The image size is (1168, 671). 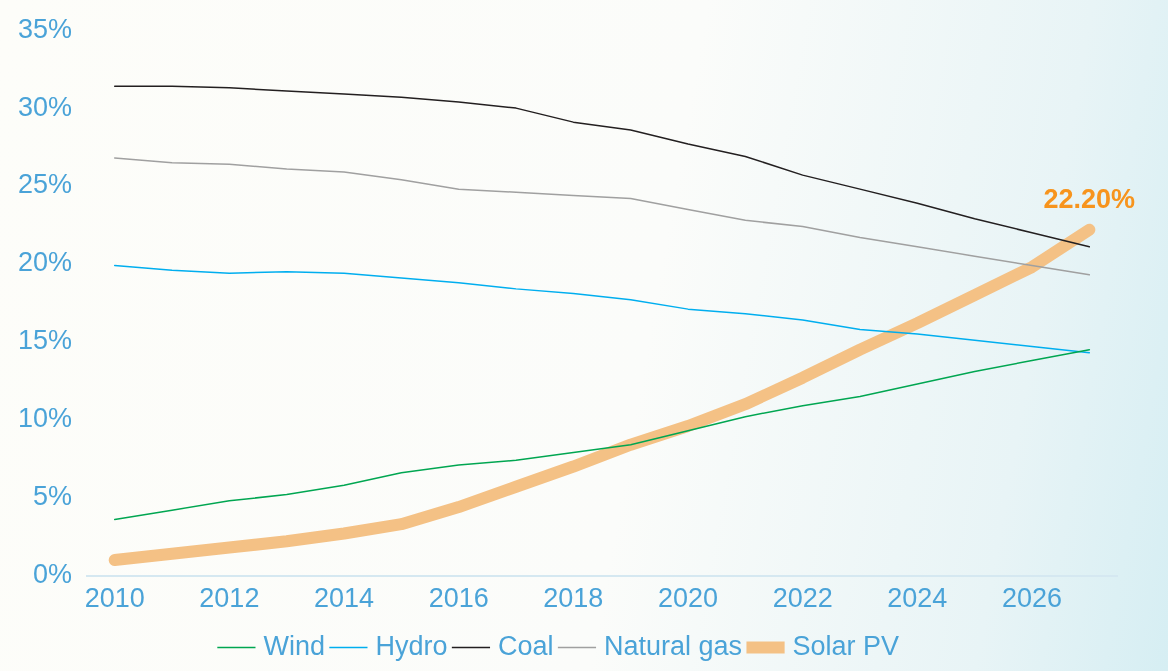 What do you see at coordinates (1089, 198) in the screenshot?
I see `data-label: 22.20%` at bounding box center [1089, 198].